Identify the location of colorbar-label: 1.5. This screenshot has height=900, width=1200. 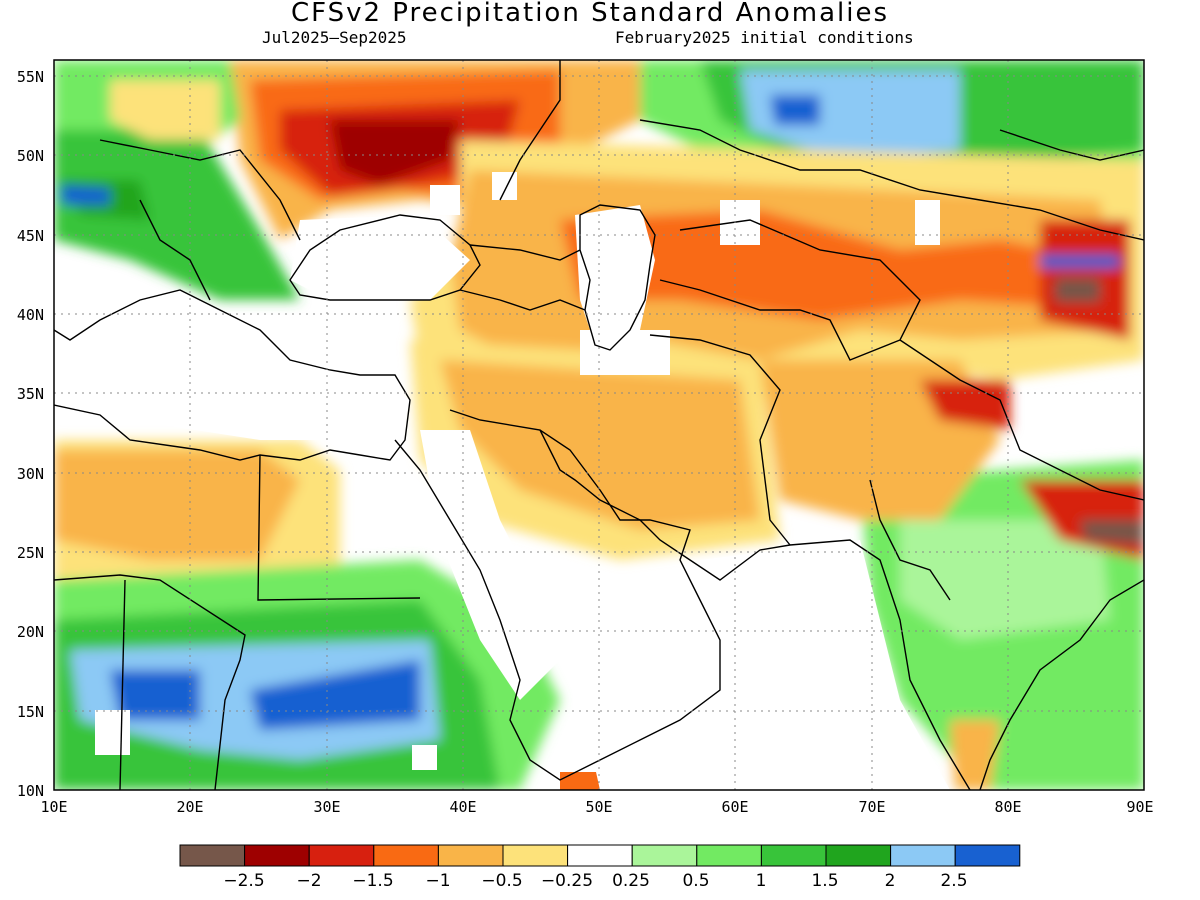
(824, 881).